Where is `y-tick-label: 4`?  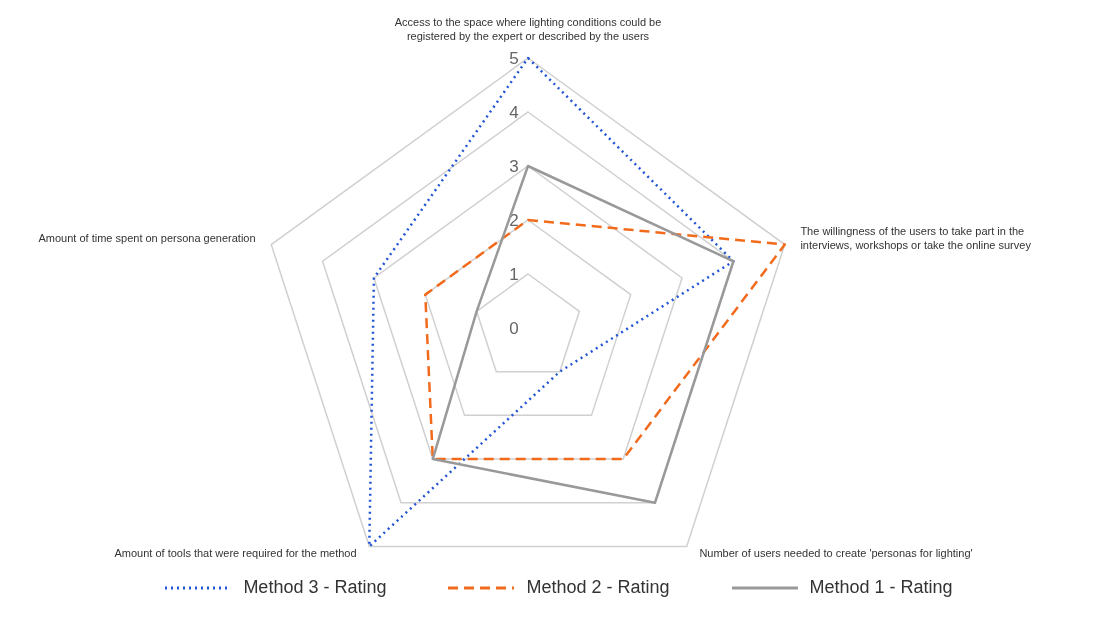 y-tick-label: 4 is located at coordinates (514, 112).